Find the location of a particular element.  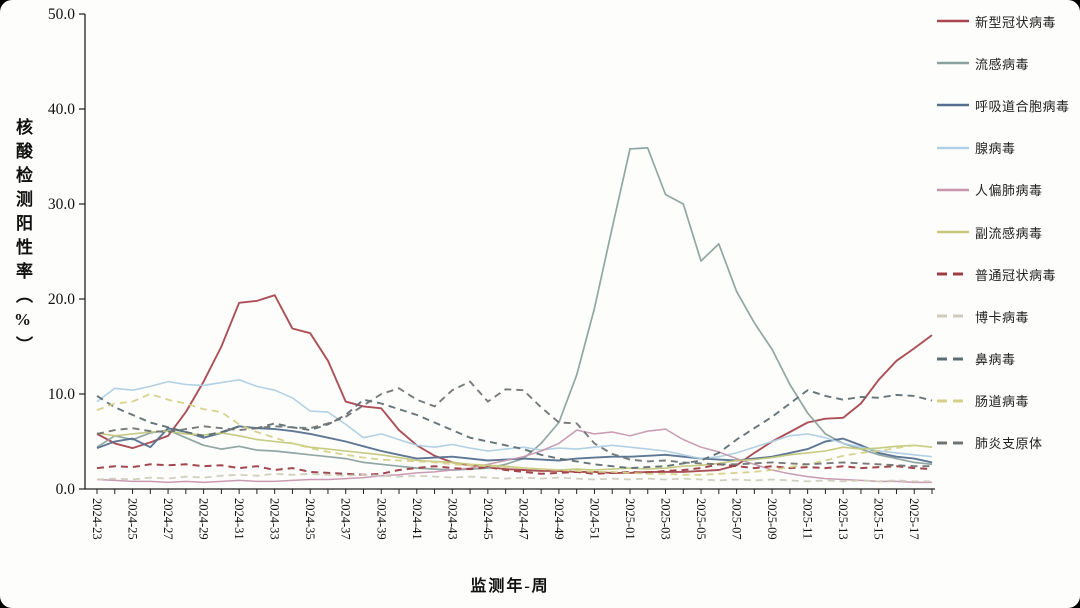

series-line-肠道病毒 is located at coordinates (514, 434).